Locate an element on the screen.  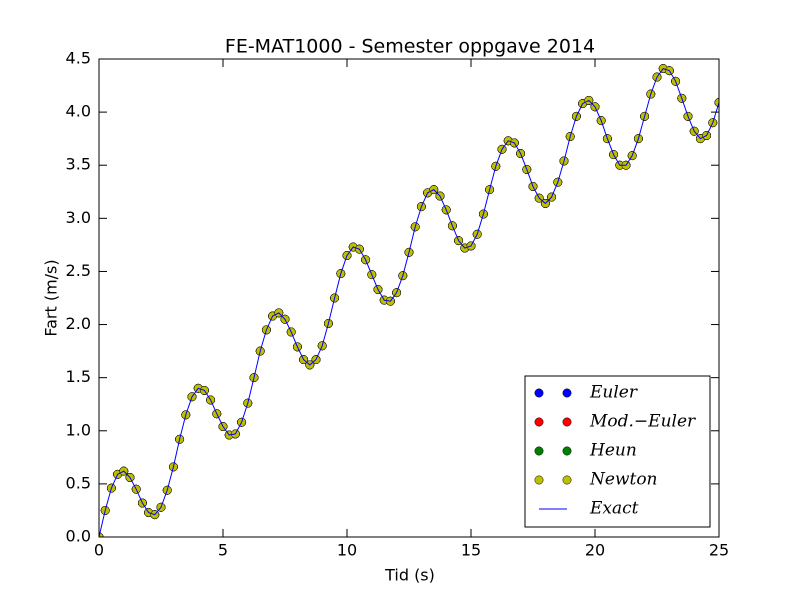
x-tick-label: 0 is located at coordinates (99, 550).